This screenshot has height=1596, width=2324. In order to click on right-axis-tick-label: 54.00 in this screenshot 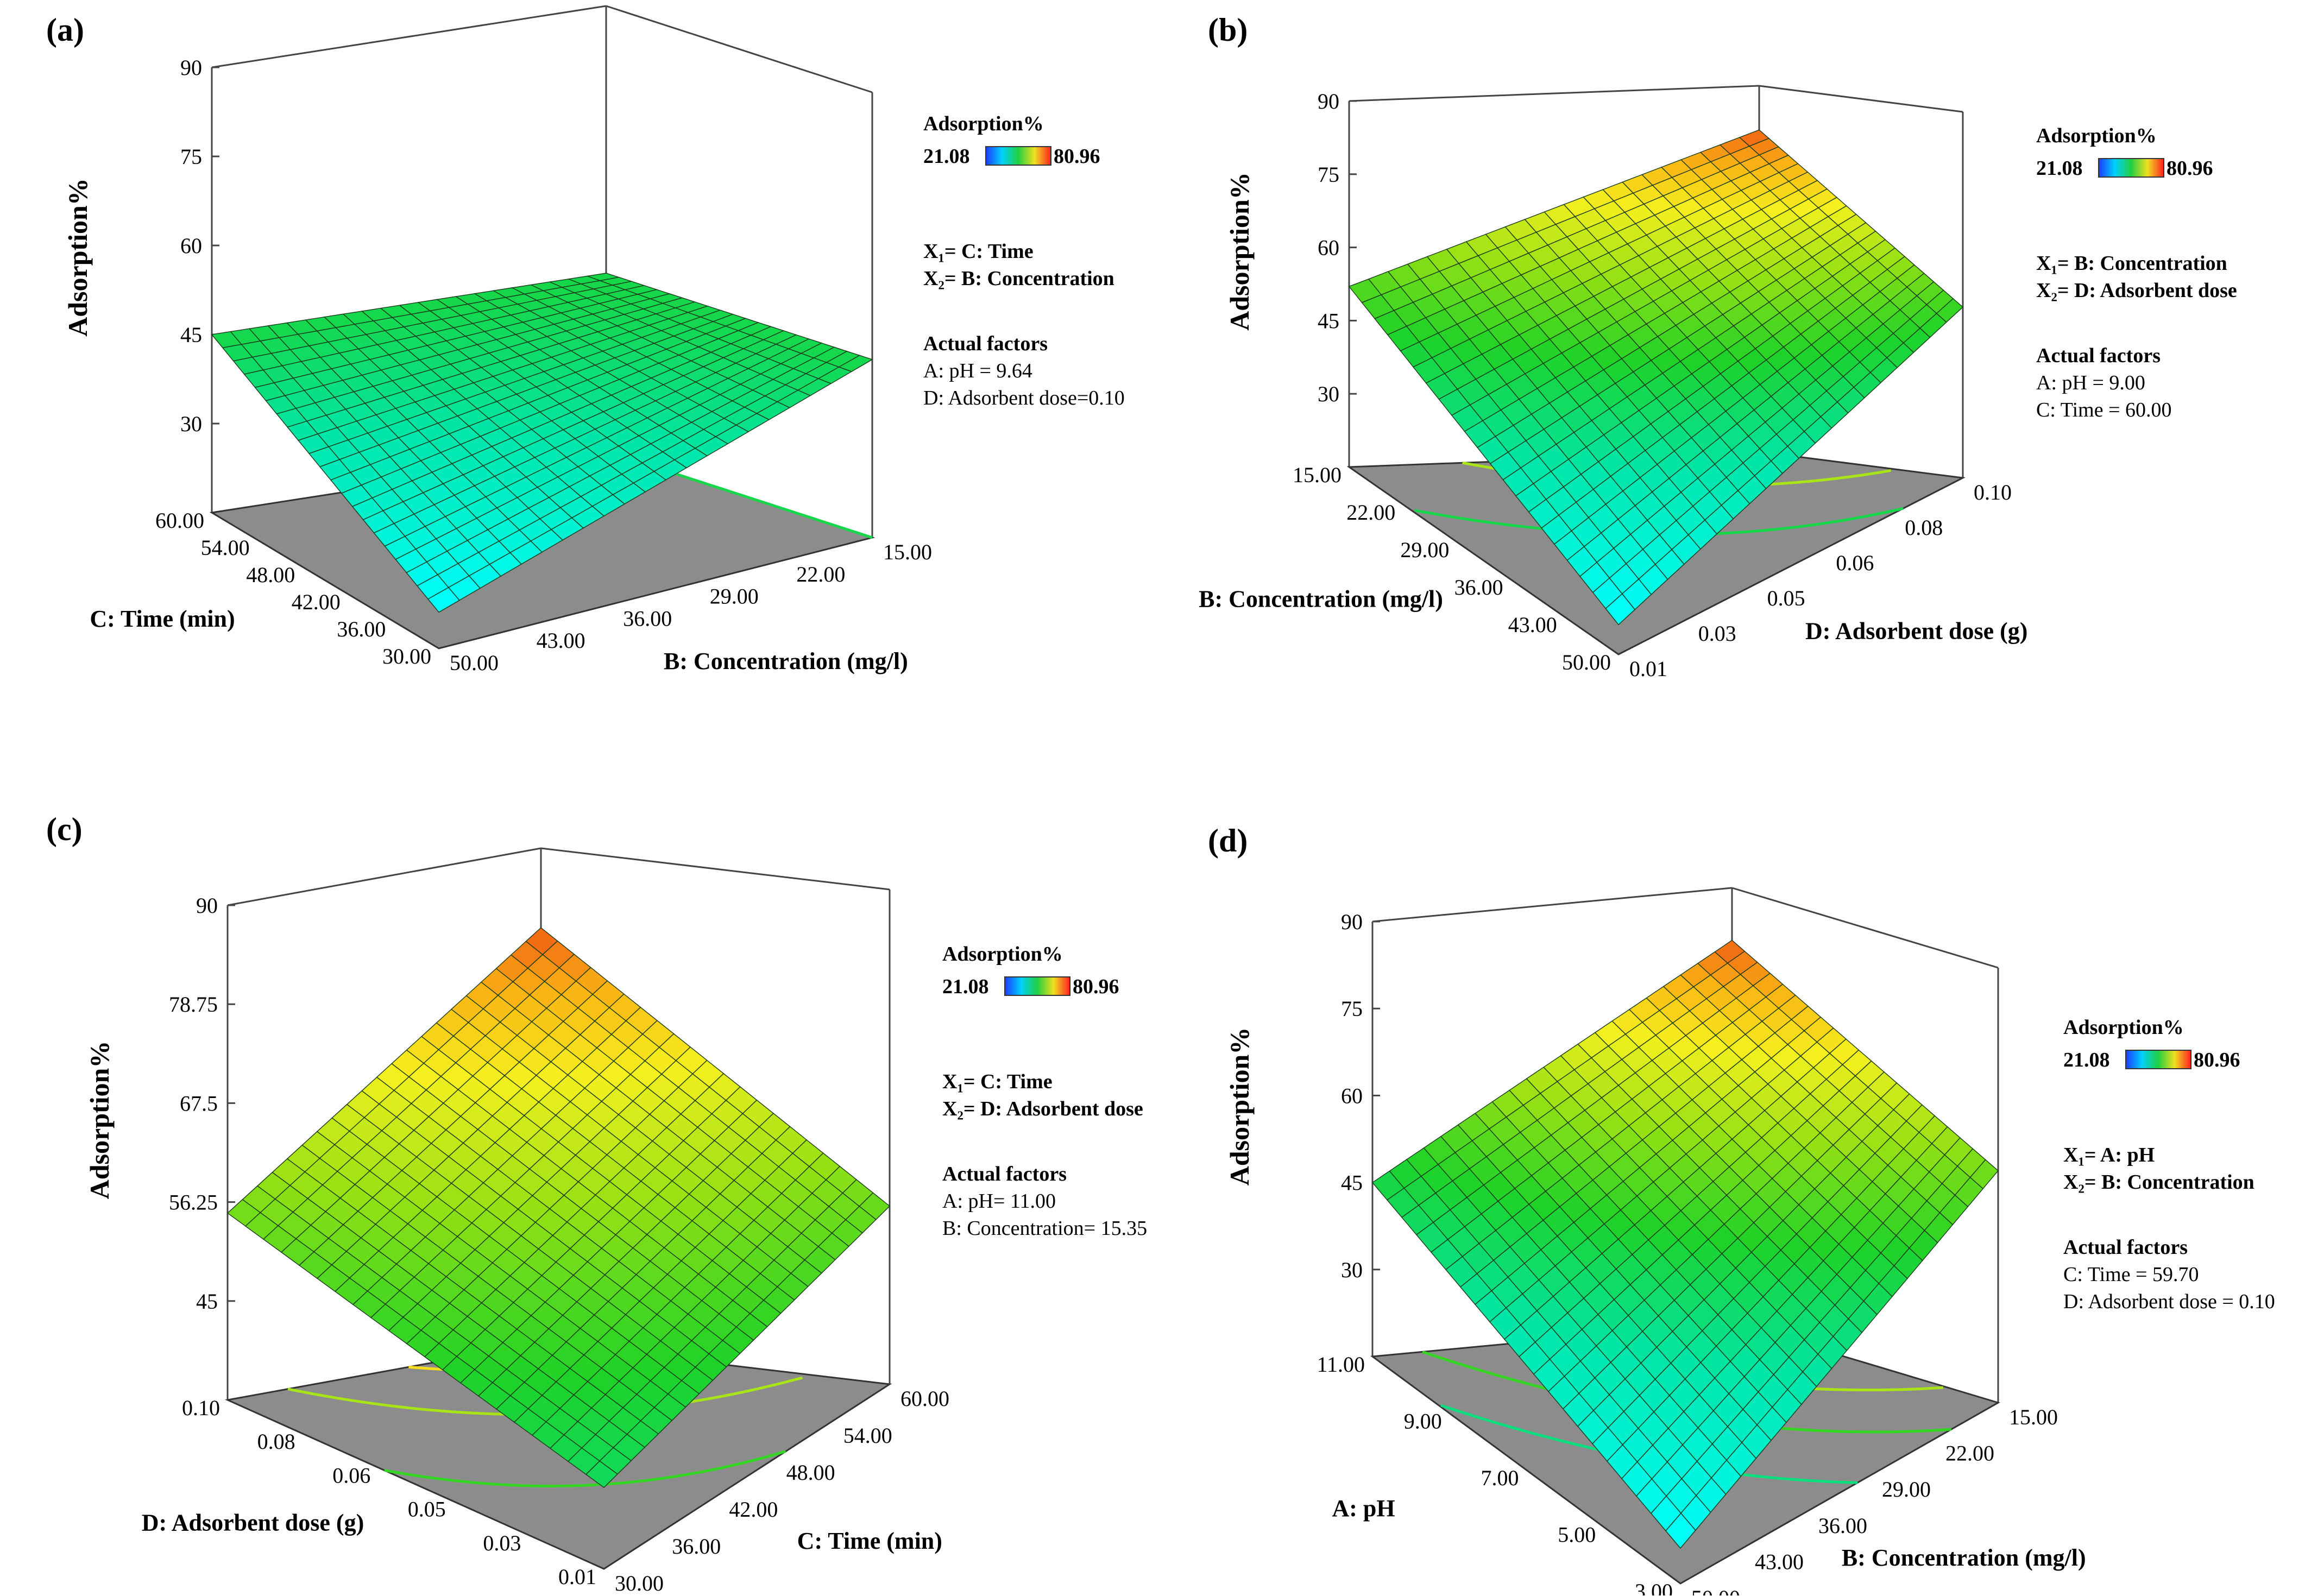, I will do `click(867, 1435)`.